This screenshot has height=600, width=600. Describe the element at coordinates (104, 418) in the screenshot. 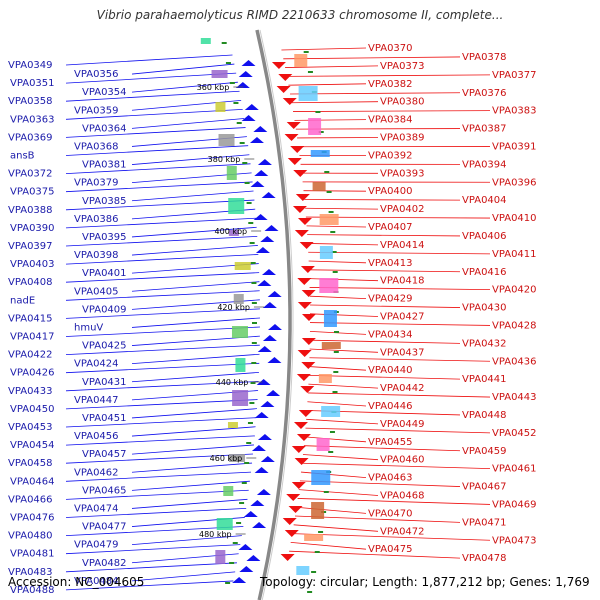

I see `left-gene-label: VPA0451` at that location.